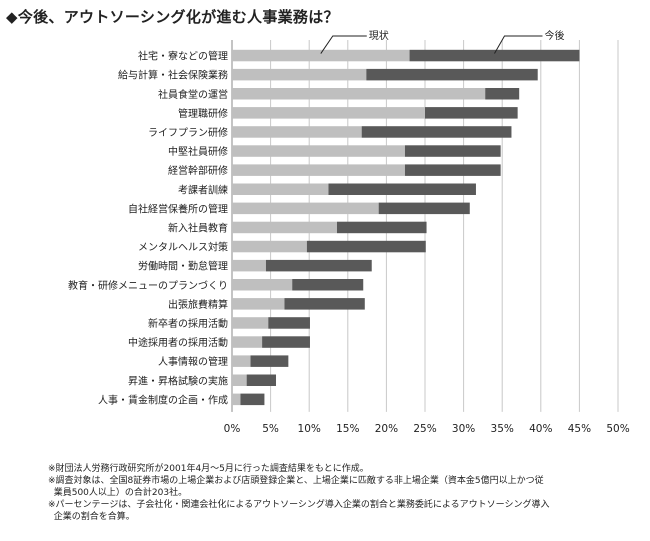  Describe the element at coordinates (183, 56) in the screenshot. I see `category-label: 社宅・寮などの管理` at that location.